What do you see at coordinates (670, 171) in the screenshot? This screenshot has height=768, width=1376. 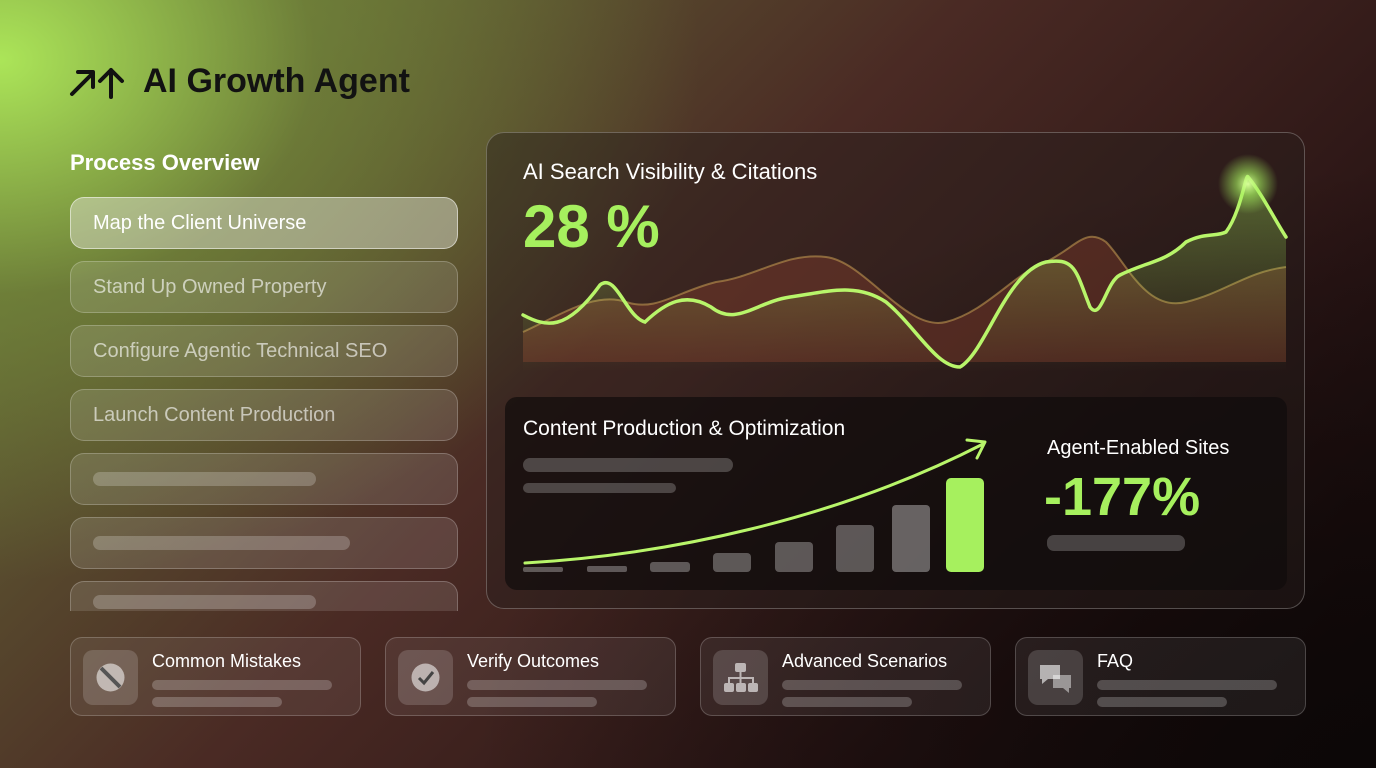 I see `visibility-title: AI Search Visibility & Citations` at bounding box center [670, 171].